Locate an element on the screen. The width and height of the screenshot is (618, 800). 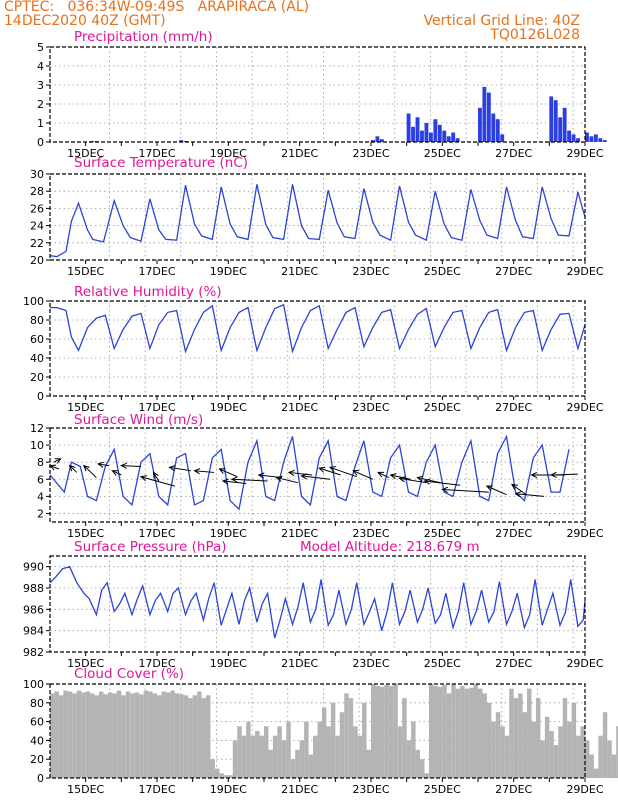
x-tick-label: 21DEC is located at coordinates (299, 663).